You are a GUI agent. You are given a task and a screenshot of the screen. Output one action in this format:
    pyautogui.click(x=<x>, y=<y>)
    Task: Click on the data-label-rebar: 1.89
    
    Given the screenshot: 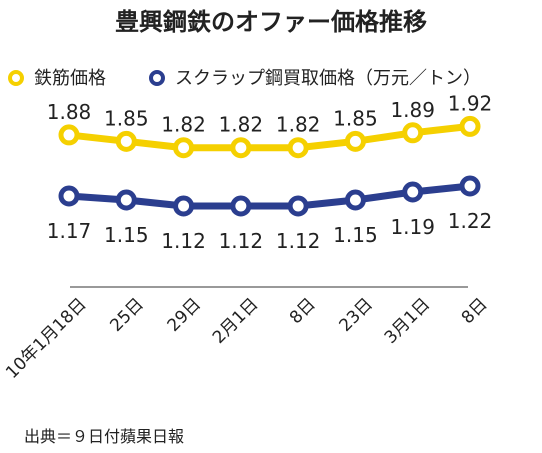 What is the action you would take?
    pyautogui.click(x=412, y=110)
    